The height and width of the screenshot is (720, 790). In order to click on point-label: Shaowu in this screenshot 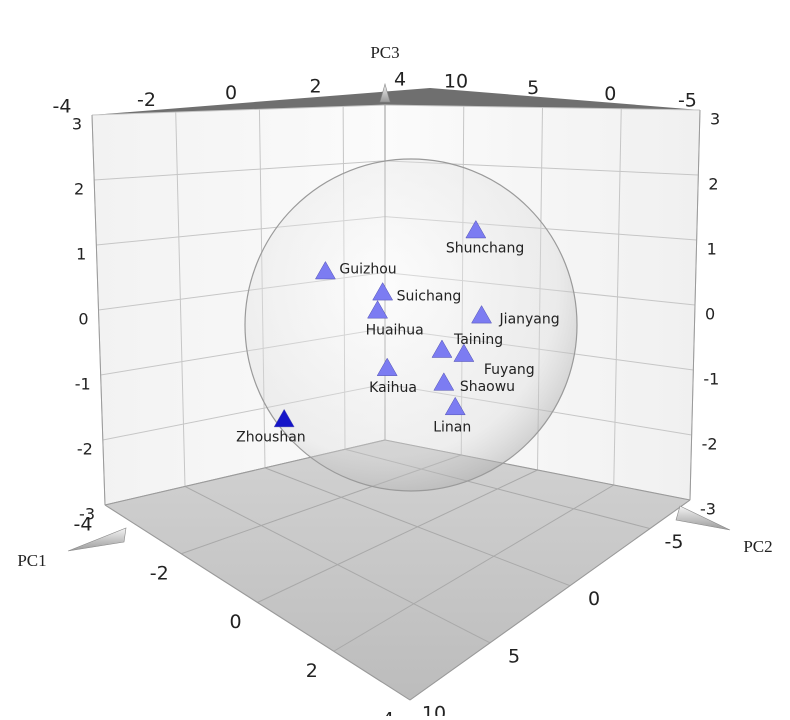, I will do `click(487, 387)`.